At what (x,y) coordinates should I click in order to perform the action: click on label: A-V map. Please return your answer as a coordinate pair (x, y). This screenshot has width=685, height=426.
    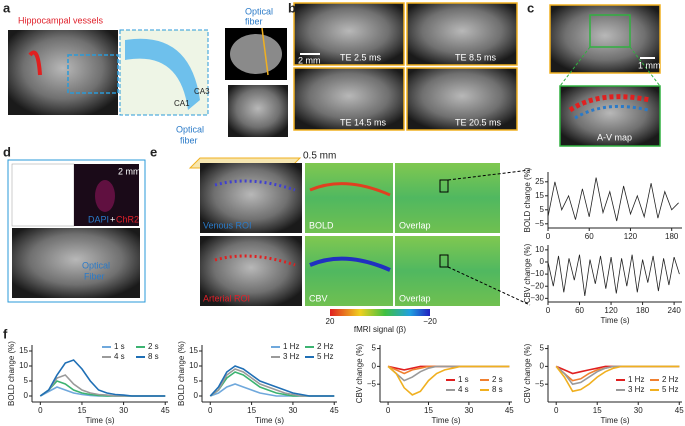
    Looking at the image, I should click on (614, 137).